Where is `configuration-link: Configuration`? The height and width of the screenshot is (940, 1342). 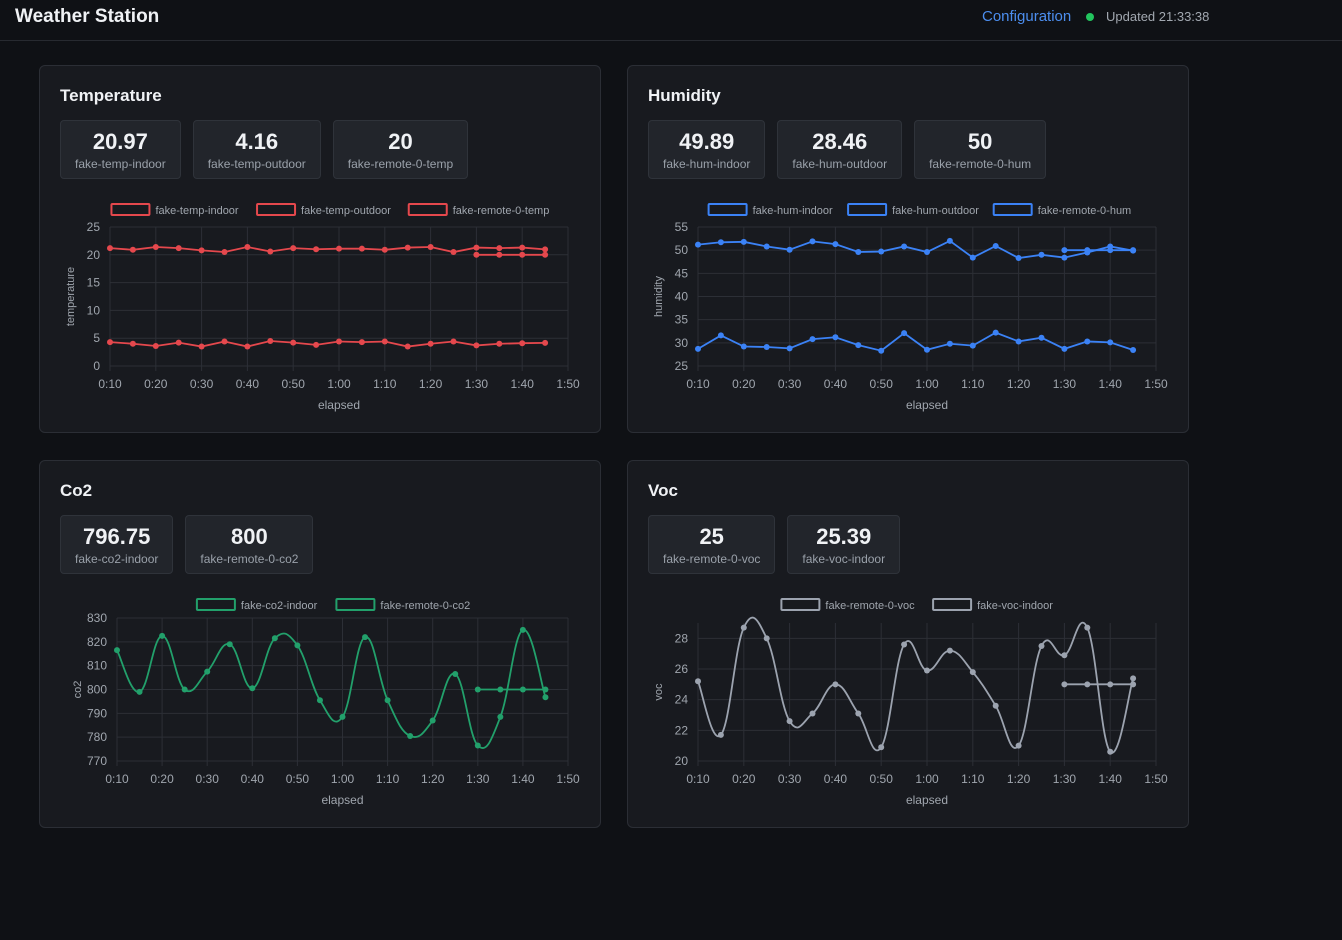
configuration-link: Configuration is located at coordinates (1027, 16).